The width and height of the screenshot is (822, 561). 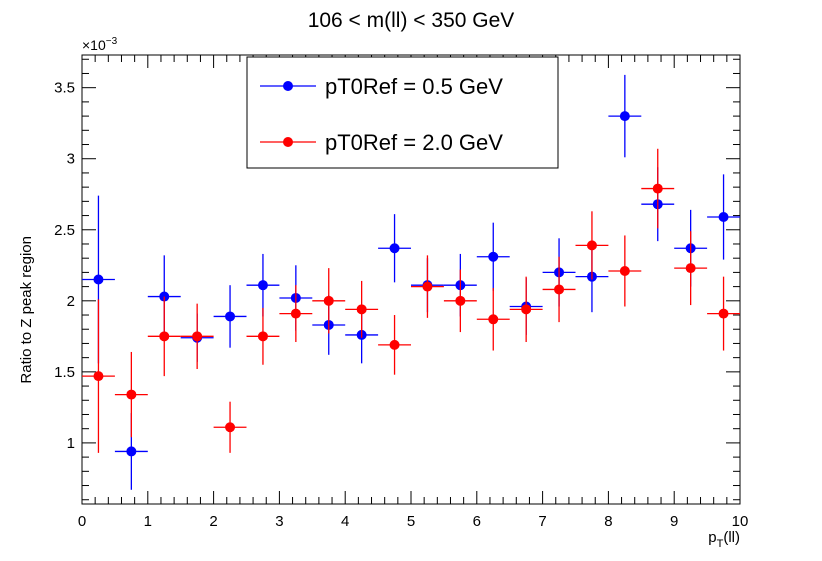 What do you see at coordinates (71, 301) in the screenshot?
I see `y-tick-label: 2` at bounding box center [71, 301].